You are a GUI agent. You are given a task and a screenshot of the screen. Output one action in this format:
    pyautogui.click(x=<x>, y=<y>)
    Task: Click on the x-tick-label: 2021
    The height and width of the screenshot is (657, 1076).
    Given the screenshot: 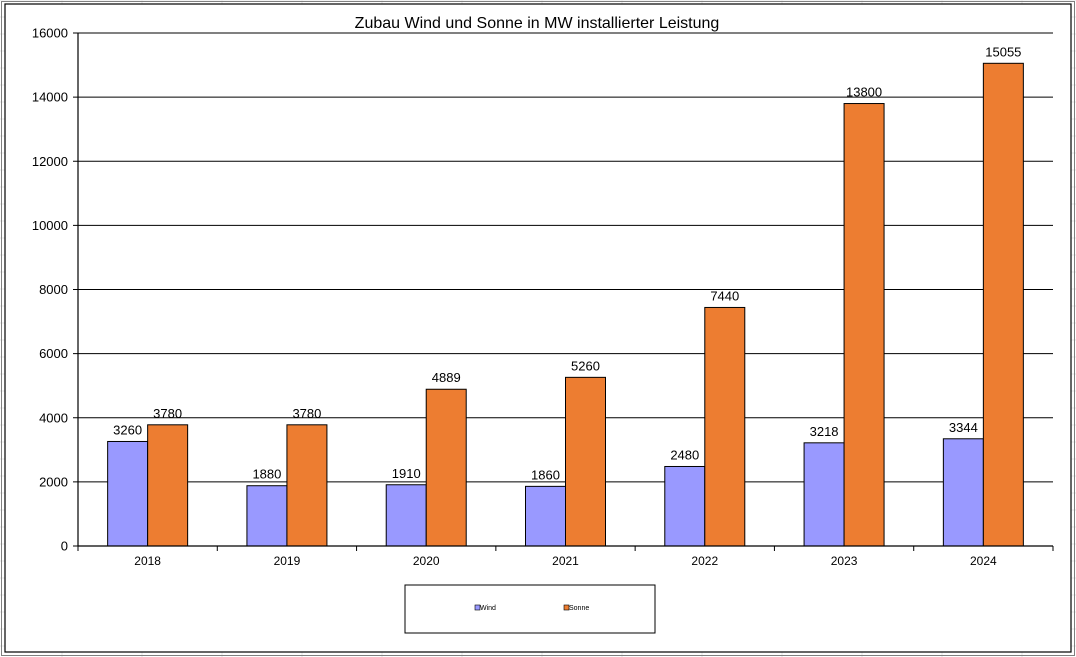 What is the action you would take?
    pyautogui.click(x=565, y=561)
    